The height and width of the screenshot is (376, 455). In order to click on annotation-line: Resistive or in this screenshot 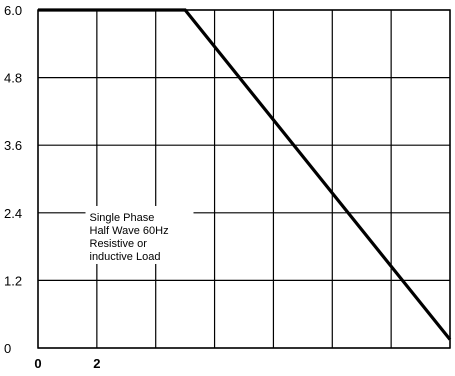, I will do `click(119, 244)`.